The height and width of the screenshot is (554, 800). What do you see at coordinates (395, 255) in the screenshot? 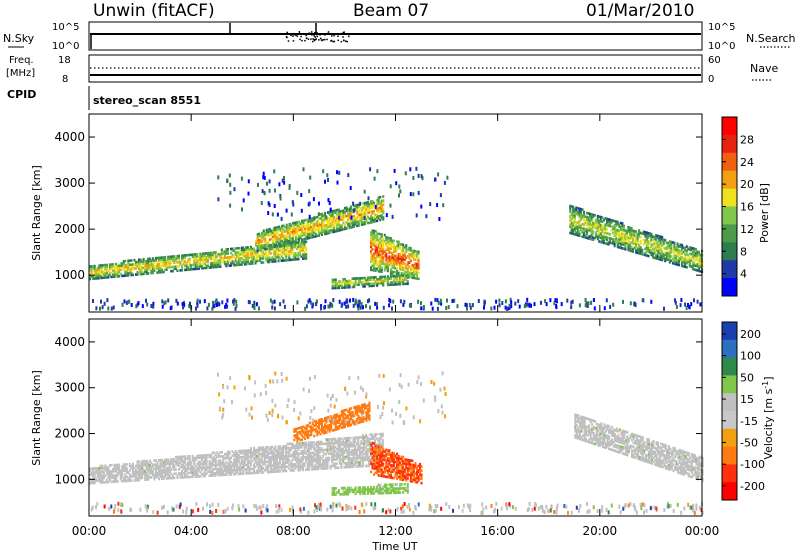
I see `echo-band` at bounding box center [395, 255].